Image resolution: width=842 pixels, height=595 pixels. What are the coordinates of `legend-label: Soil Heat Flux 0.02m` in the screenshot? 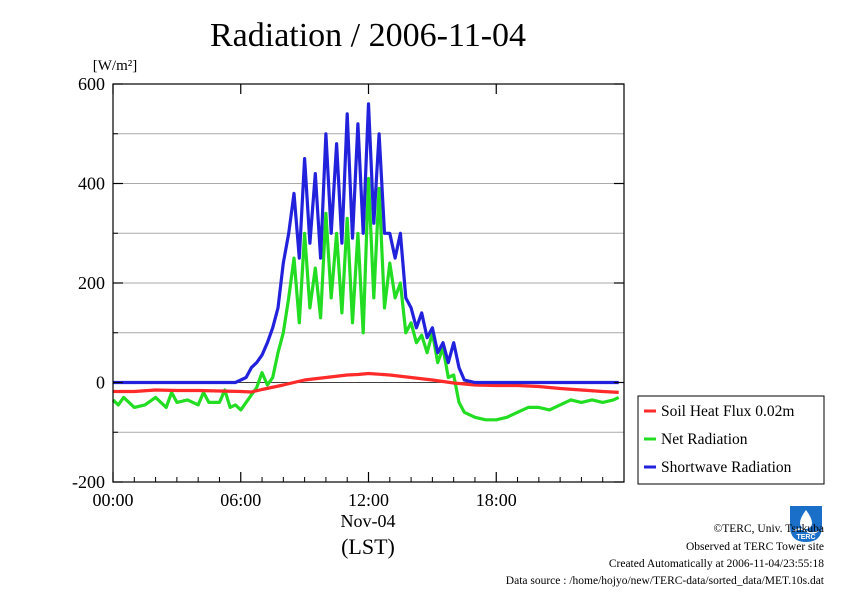 It's located at (727, 411).